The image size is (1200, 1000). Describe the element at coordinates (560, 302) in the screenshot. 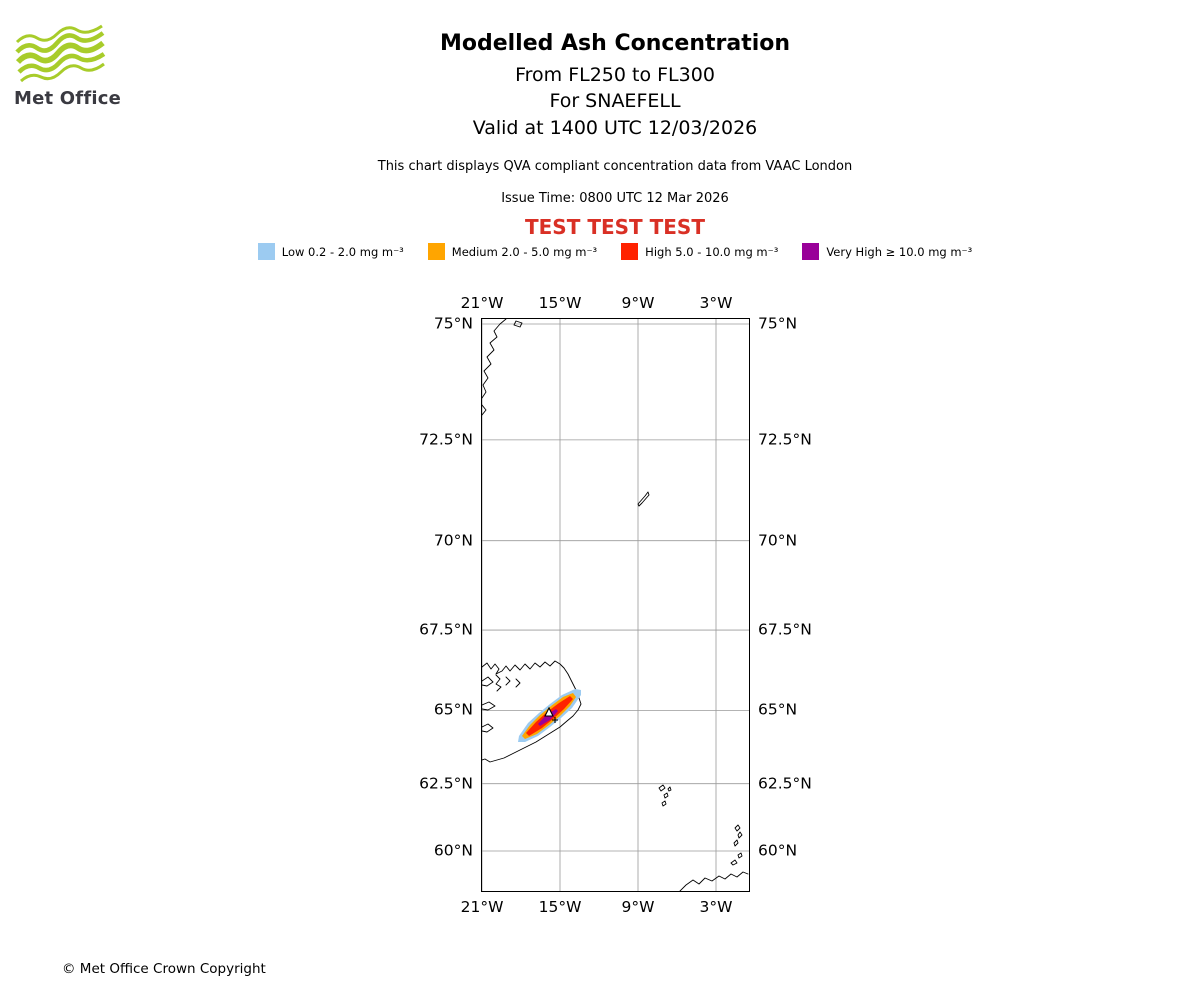

I see `lon-label-top: 15°W` at that location.